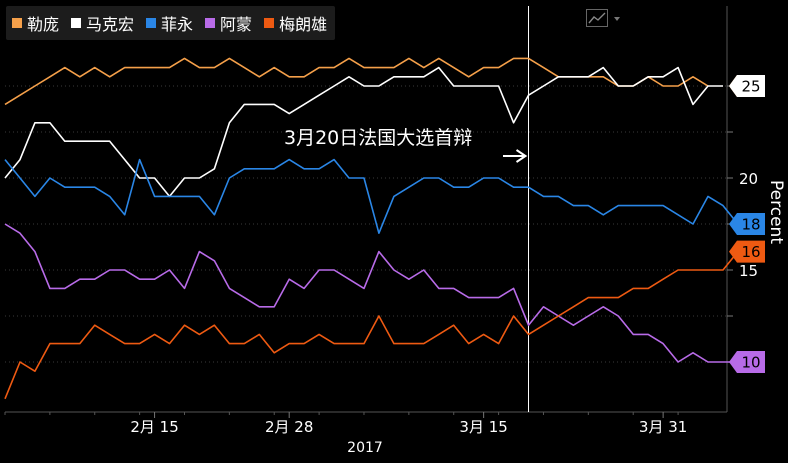 The image size is (788, 463). Describe the element at coordinates (483, 427) in the screenshot. I see `x-tick-label: 3月 15` at that location.